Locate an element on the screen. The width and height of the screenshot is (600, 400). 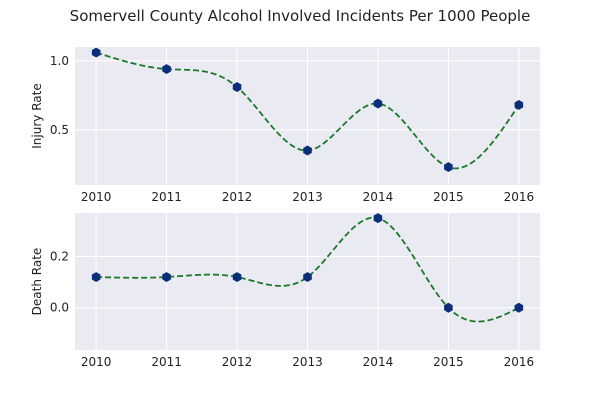
death-x-tick-label: 2012 is located at coordinates (237, 362).